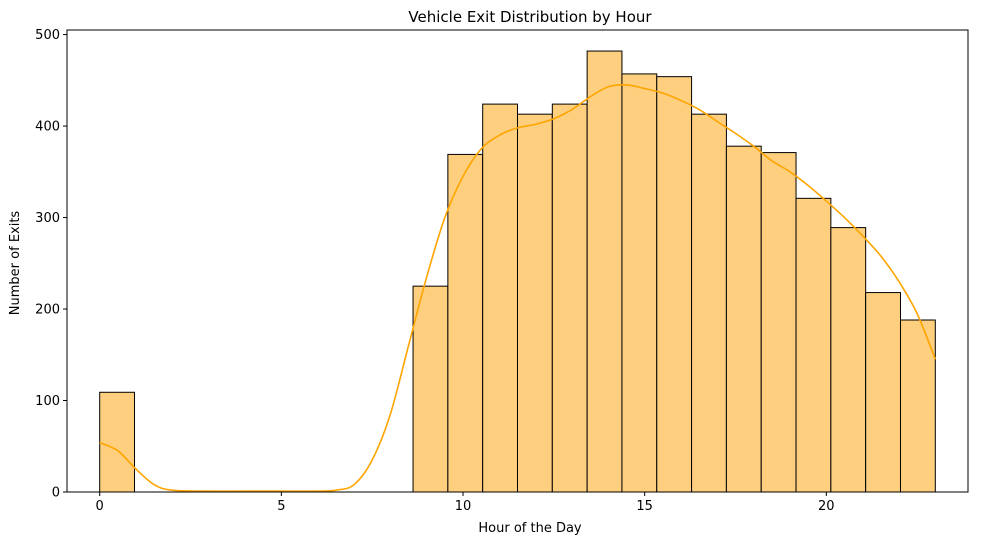  Describe the element at coordinates (51, 264) in the screenshot. I see `y-ticks: 0 100 200 300 400 500` at that location.